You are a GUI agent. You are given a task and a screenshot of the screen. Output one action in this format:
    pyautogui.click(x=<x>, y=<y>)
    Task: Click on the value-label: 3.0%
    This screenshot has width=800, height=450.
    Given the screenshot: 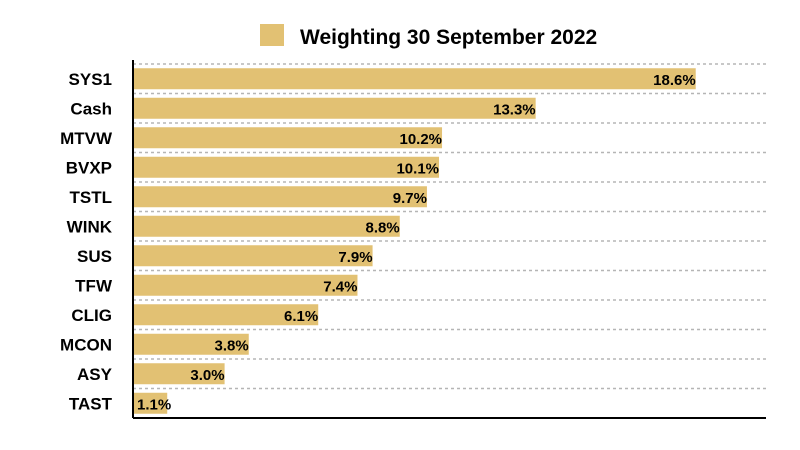 What is the action you would take?
    pyautogui.click(x=207, y=375)
    